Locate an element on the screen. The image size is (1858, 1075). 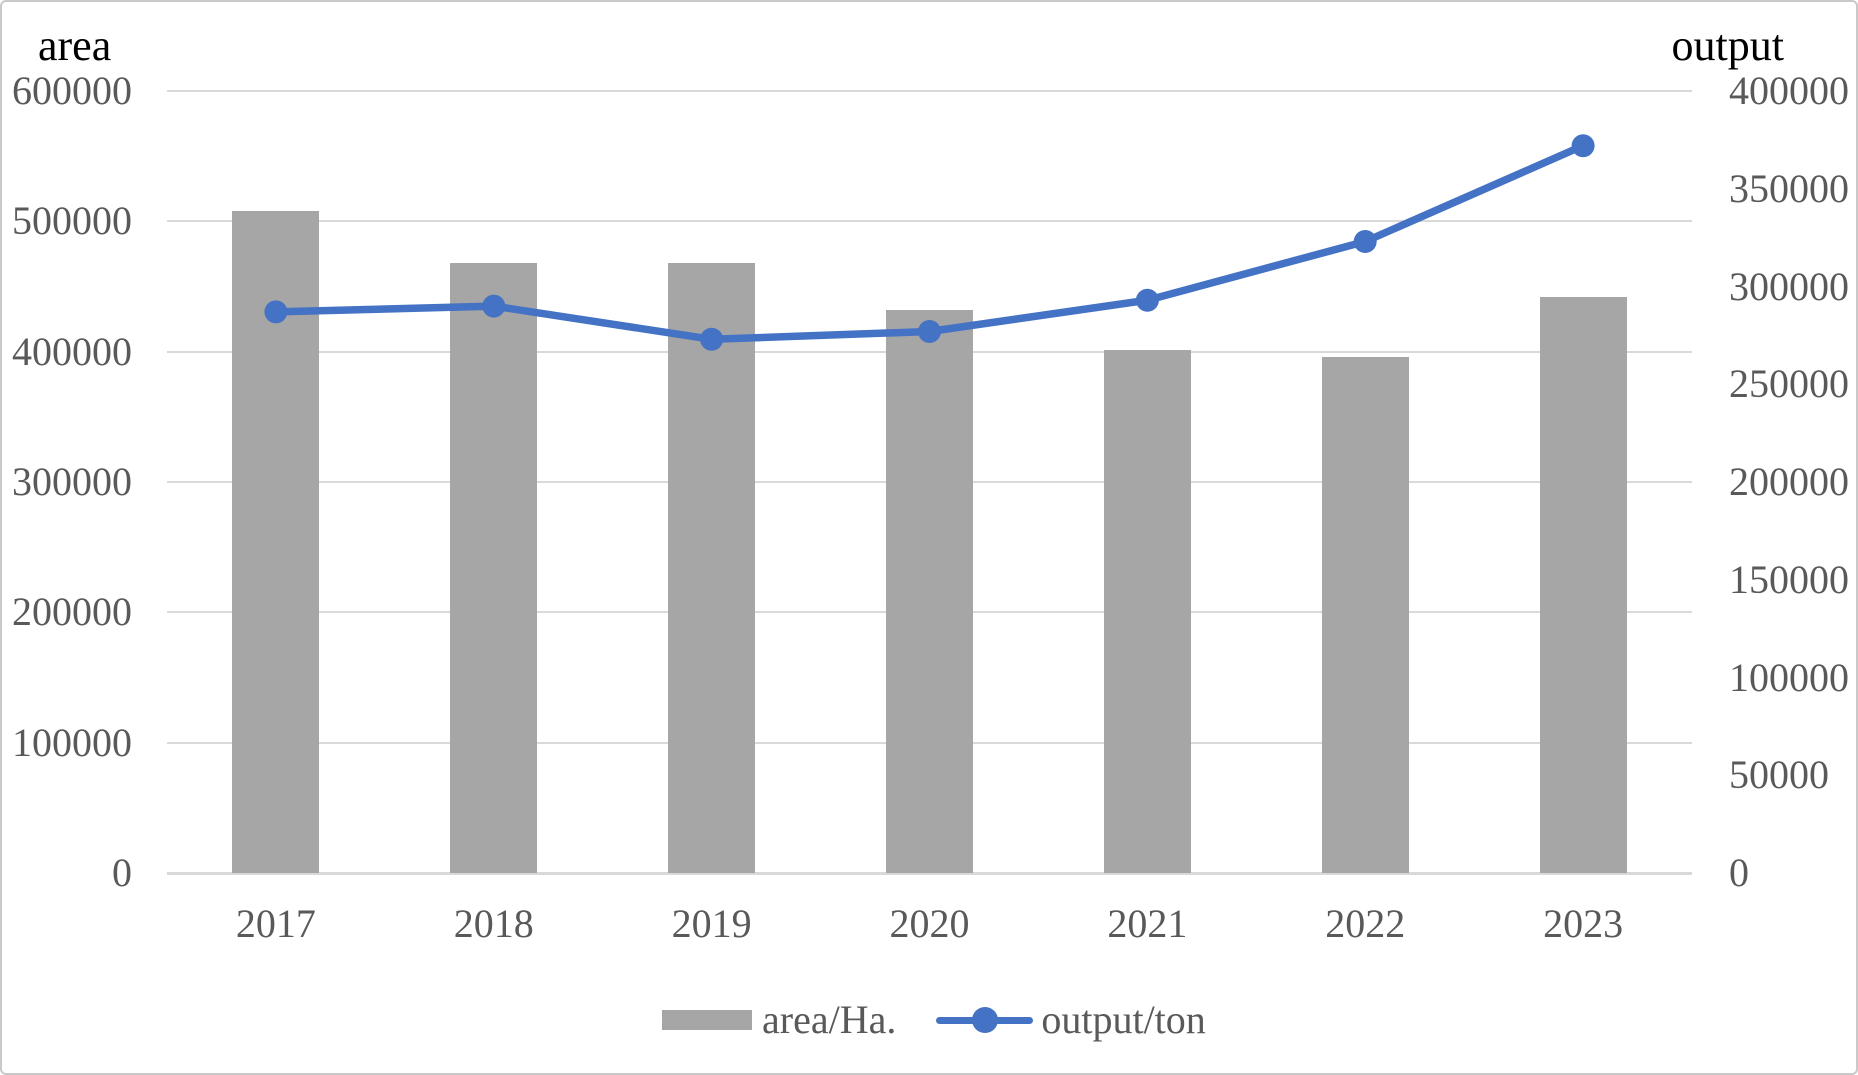
right-axis-tick-label: 300000 is located at coordinates (1789, 286).